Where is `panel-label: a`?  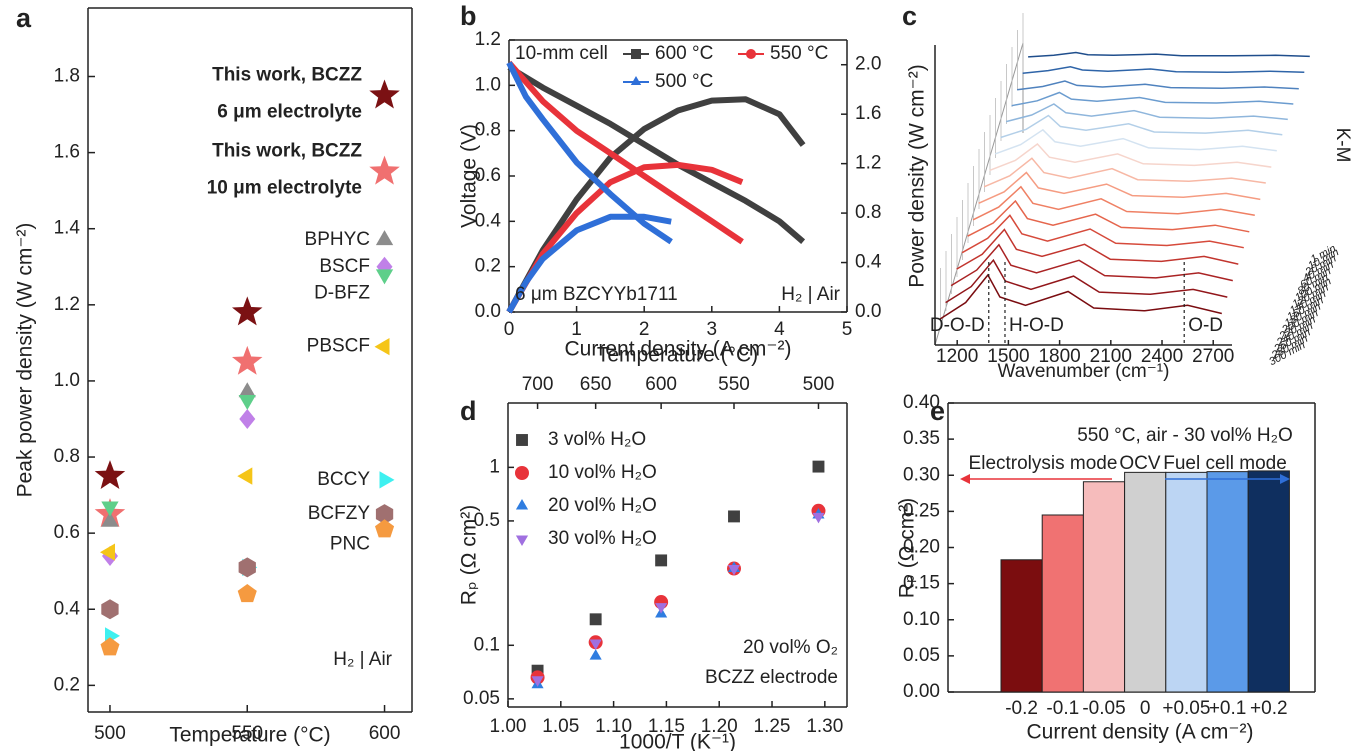 panel-label: a is located at coordinates (24, 18).